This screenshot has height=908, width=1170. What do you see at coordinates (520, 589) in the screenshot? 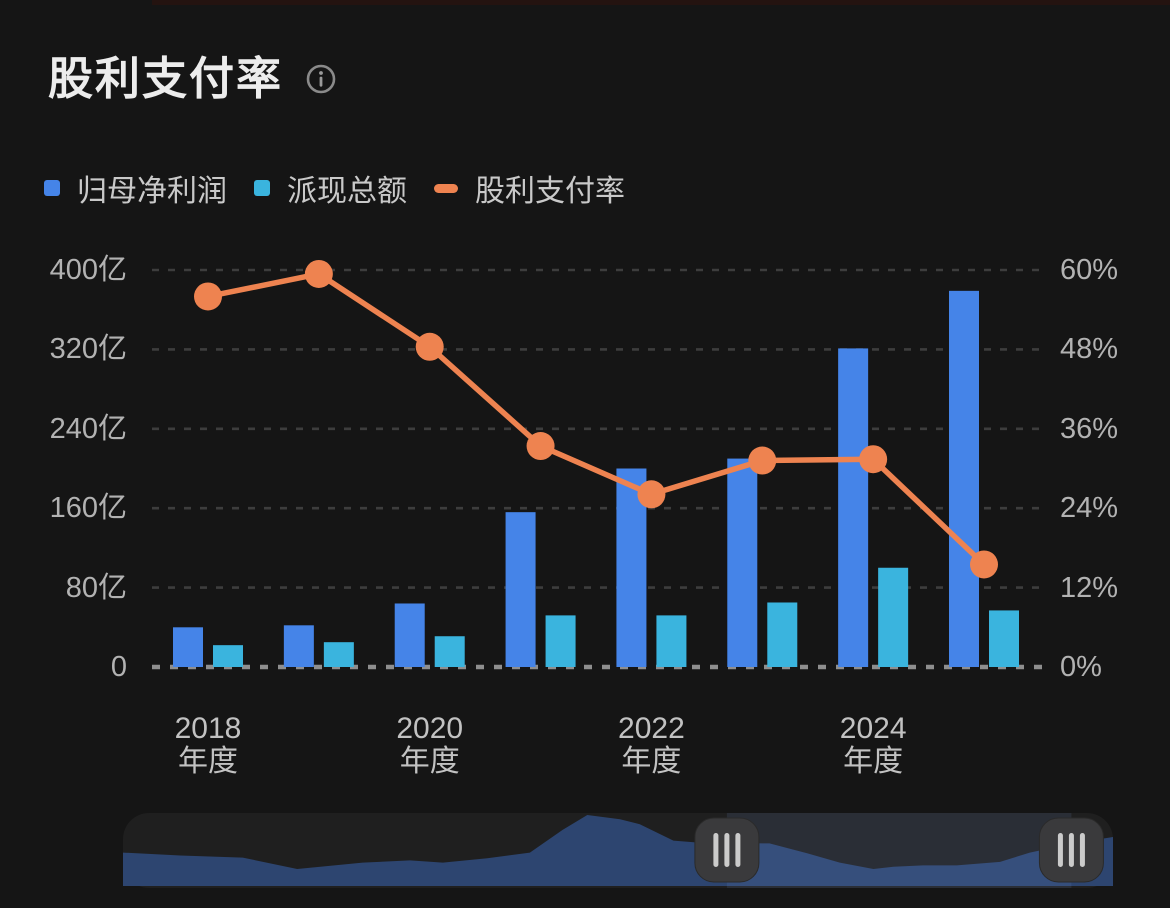
I see `bar-net-profit-2021` at bounding box center [520, 589].